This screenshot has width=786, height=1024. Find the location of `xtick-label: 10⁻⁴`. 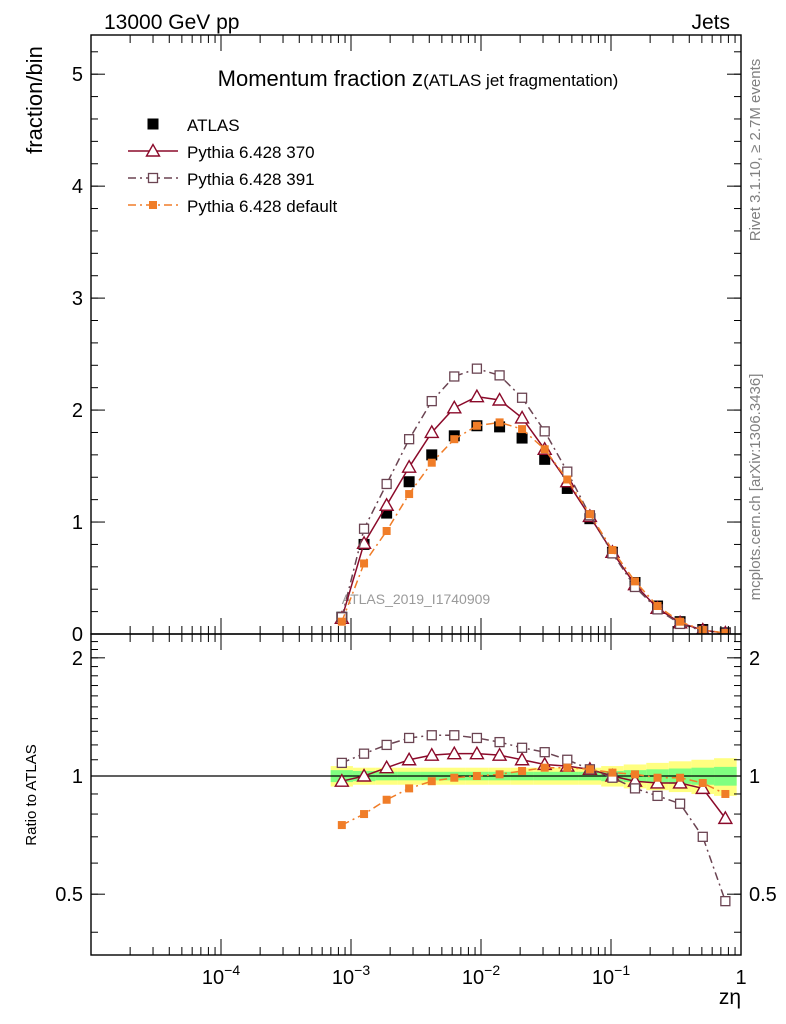

xtick-label: 10⁻⁴ is located at coordinates (221, 975).